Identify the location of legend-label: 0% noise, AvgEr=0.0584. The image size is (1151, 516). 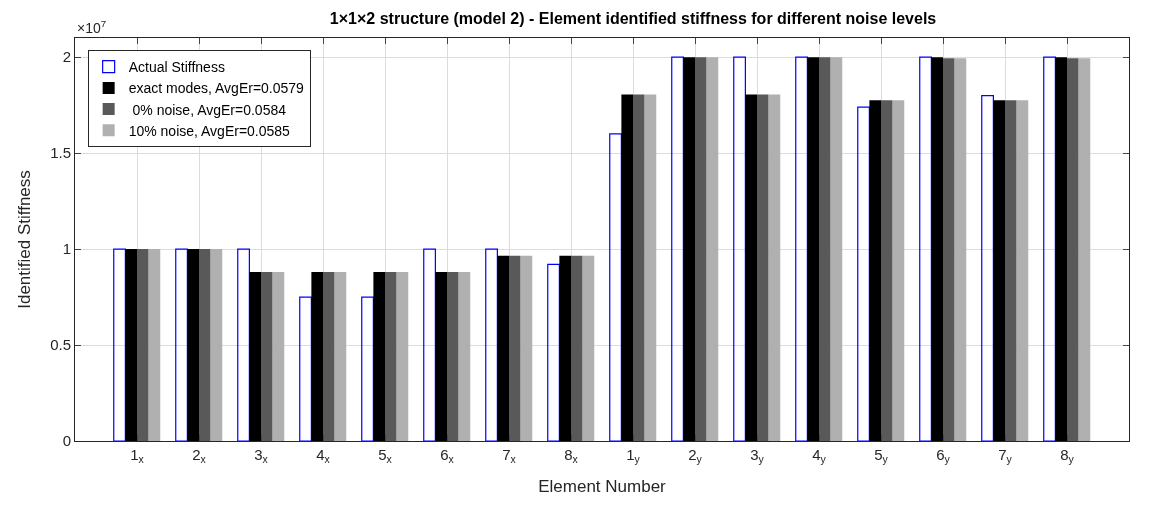
(207, 109).